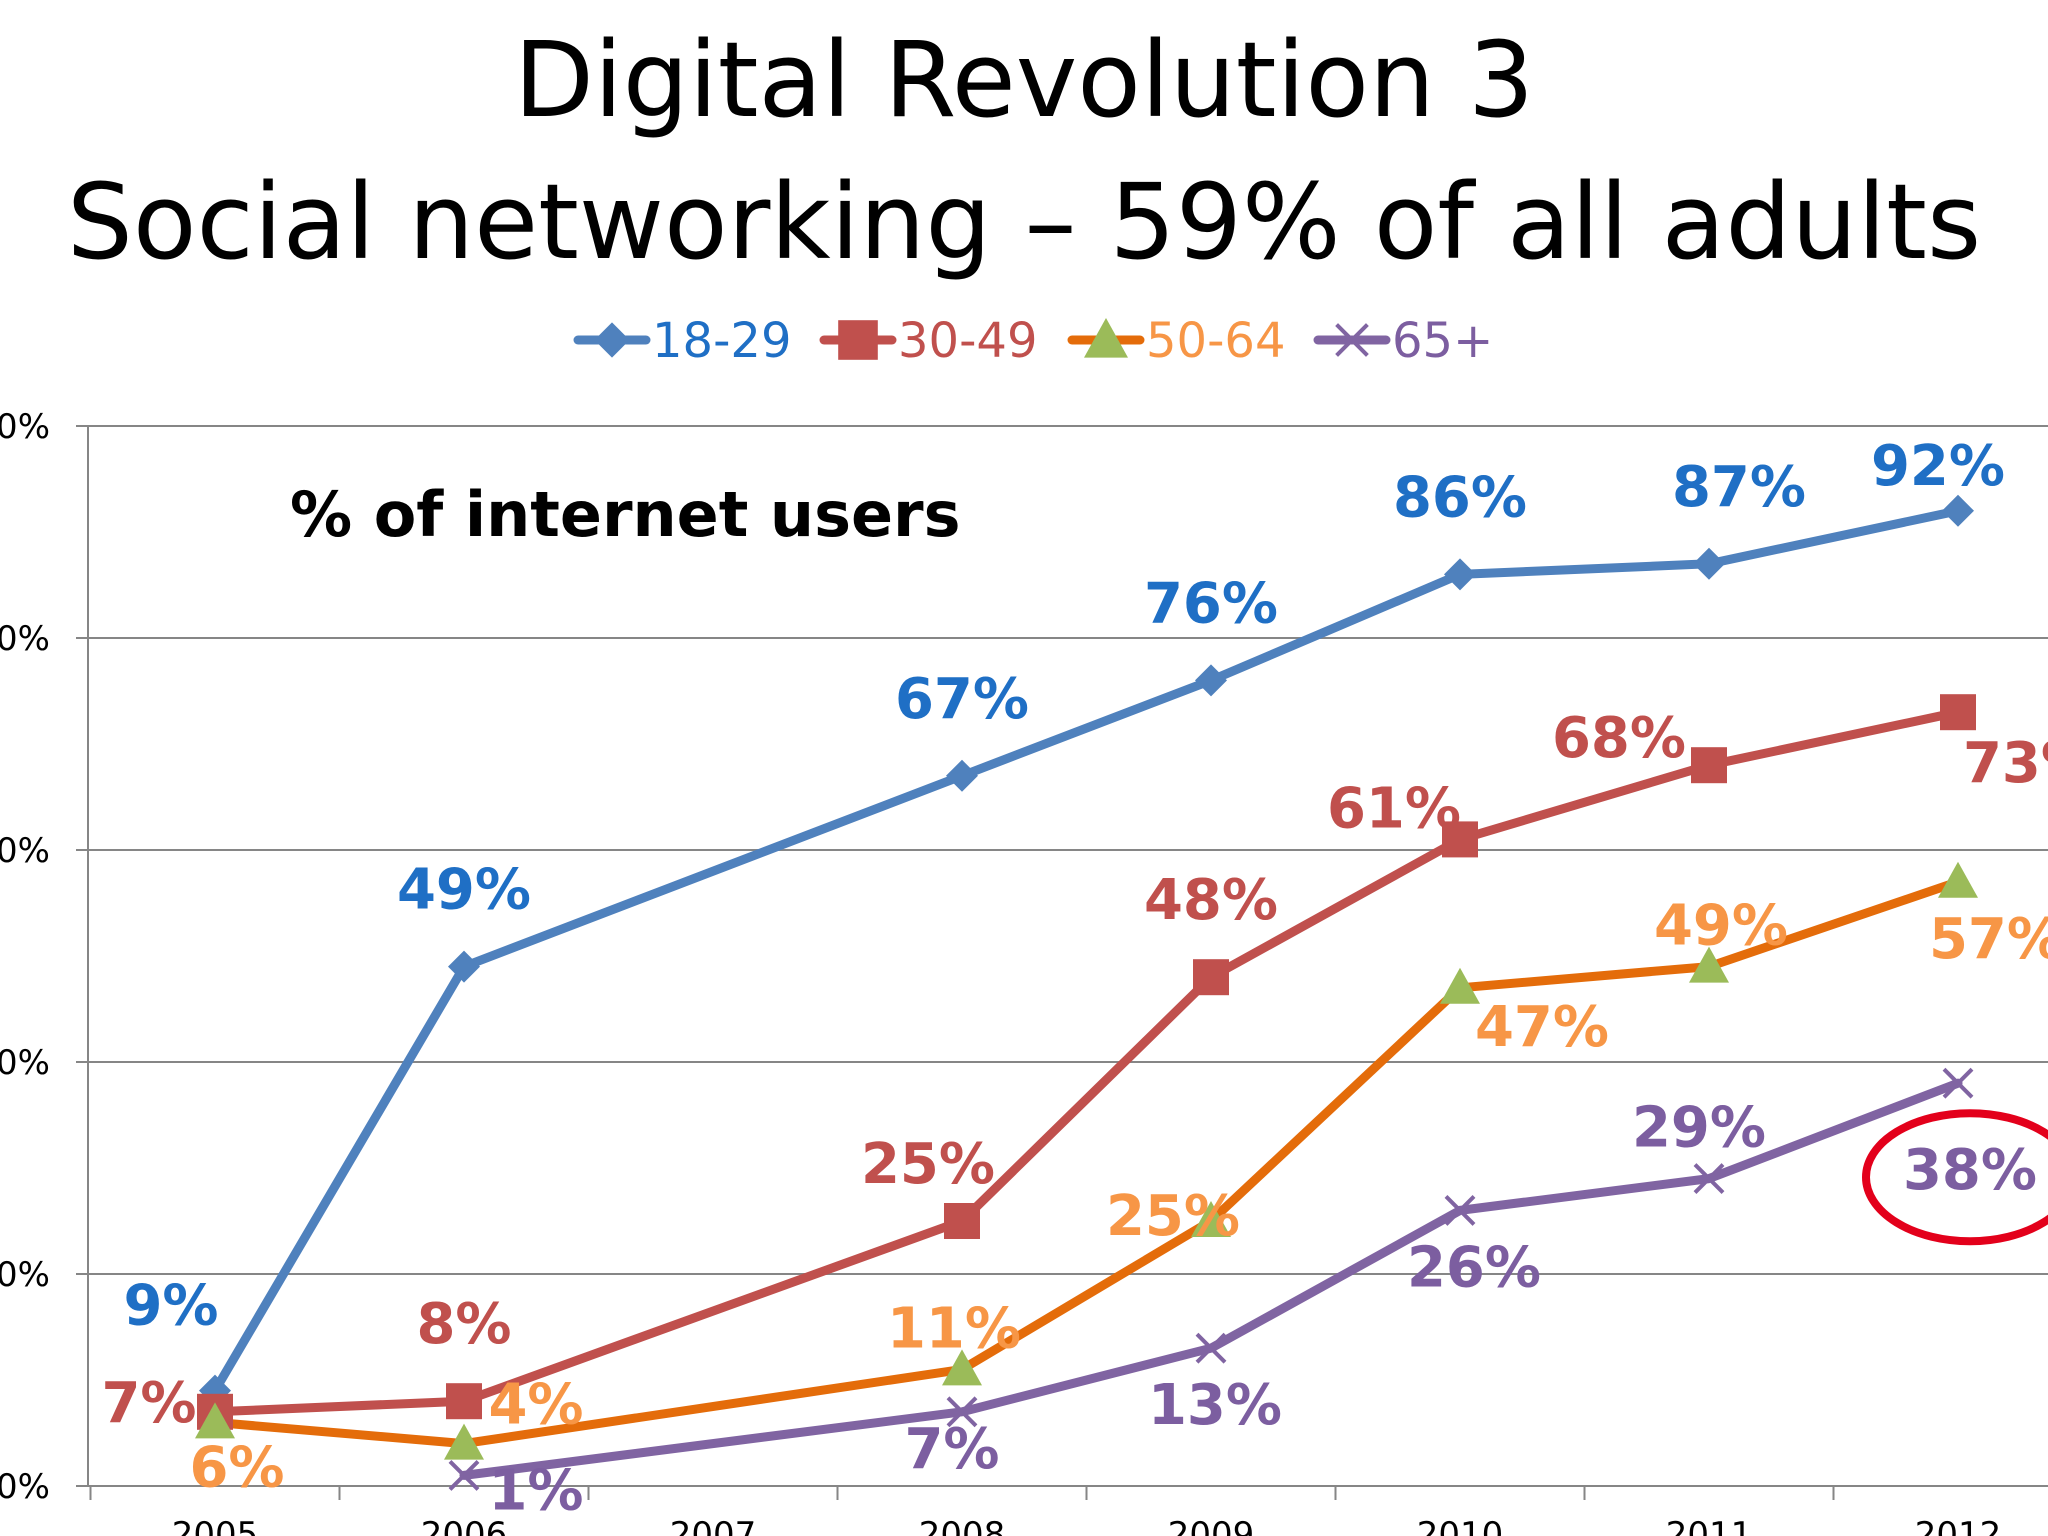  Describe the element at coordinates (1958, 1525) in the screenshot. I see `x-tick-label: 2012` at that location.